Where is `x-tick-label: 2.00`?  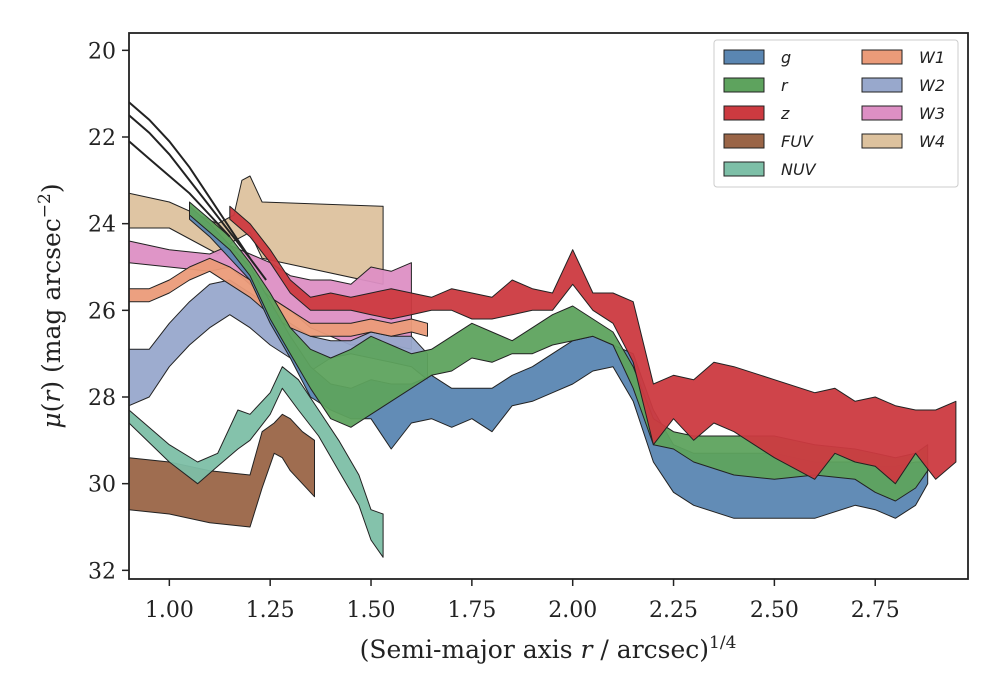
x-tick-label: 2.00 is located at coordinates (572, 610).